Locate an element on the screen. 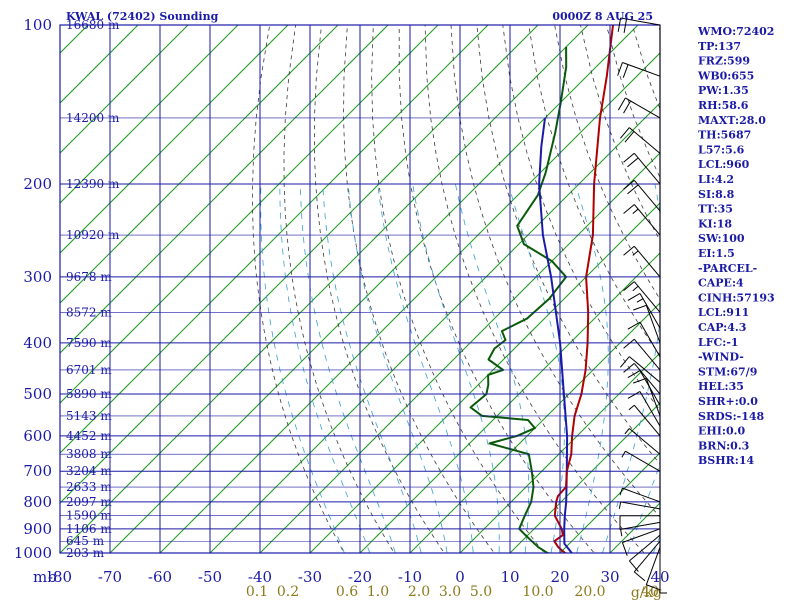 This screenshot has height=600, width=800. height-label: 9678 m is located at coordinates (89, 277).